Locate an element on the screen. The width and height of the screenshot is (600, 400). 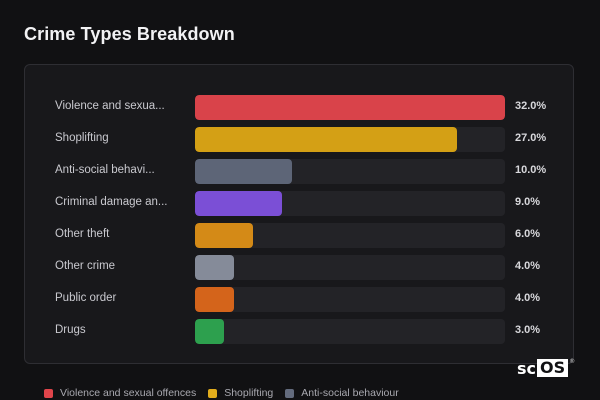
legend-item: Anti-social behaviour is located at coordinates (342, 393).